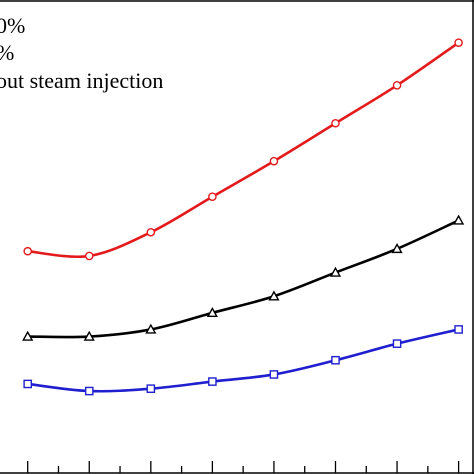  I want to click on legend-entry-1: 0%, so click(12, 25).